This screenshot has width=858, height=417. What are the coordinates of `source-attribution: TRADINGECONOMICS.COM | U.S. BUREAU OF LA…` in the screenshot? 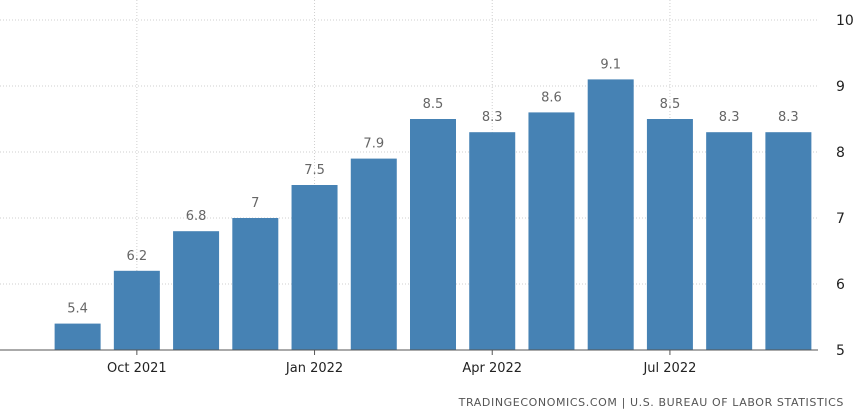 It's located at (651, 402).